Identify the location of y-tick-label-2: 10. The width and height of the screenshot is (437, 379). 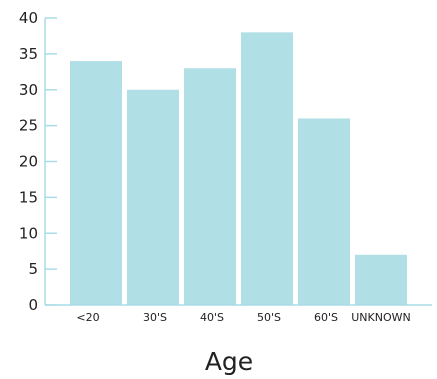
(28, 233).